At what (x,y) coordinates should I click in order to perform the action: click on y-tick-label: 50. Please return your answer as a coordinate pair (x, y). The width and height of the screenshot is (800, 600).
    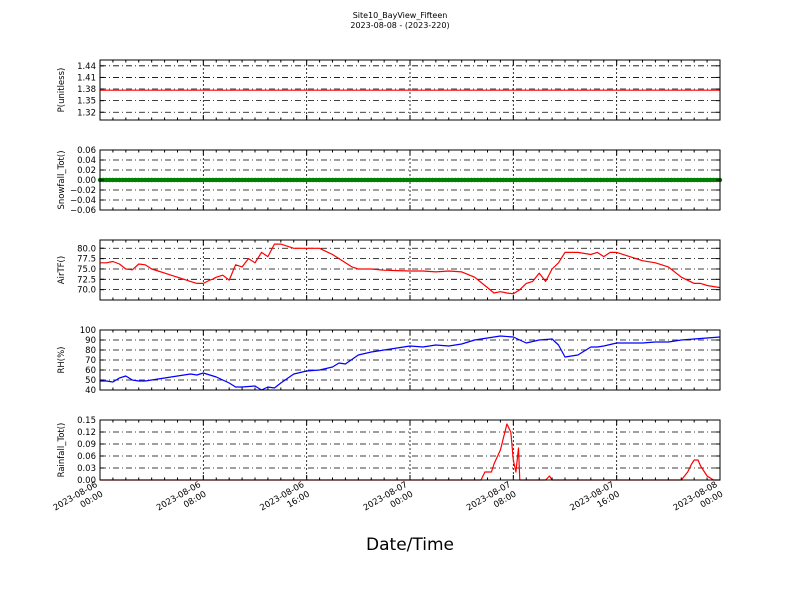
    Looking at the image, I should click on (90, 381).